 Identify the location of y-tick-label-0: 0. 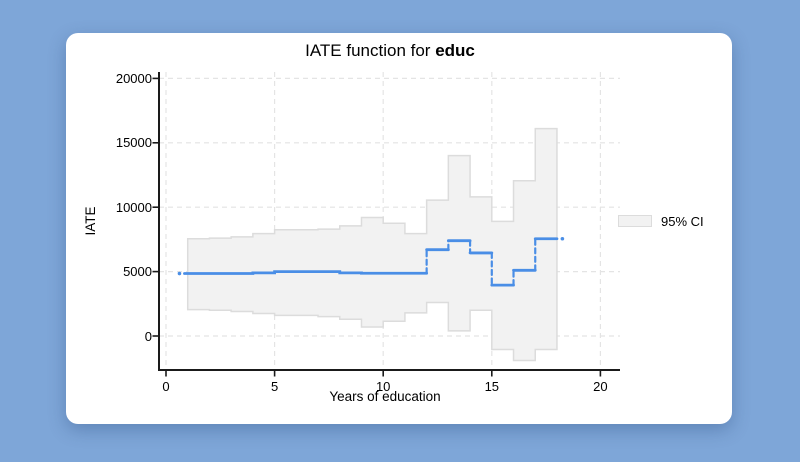
(148, 336).